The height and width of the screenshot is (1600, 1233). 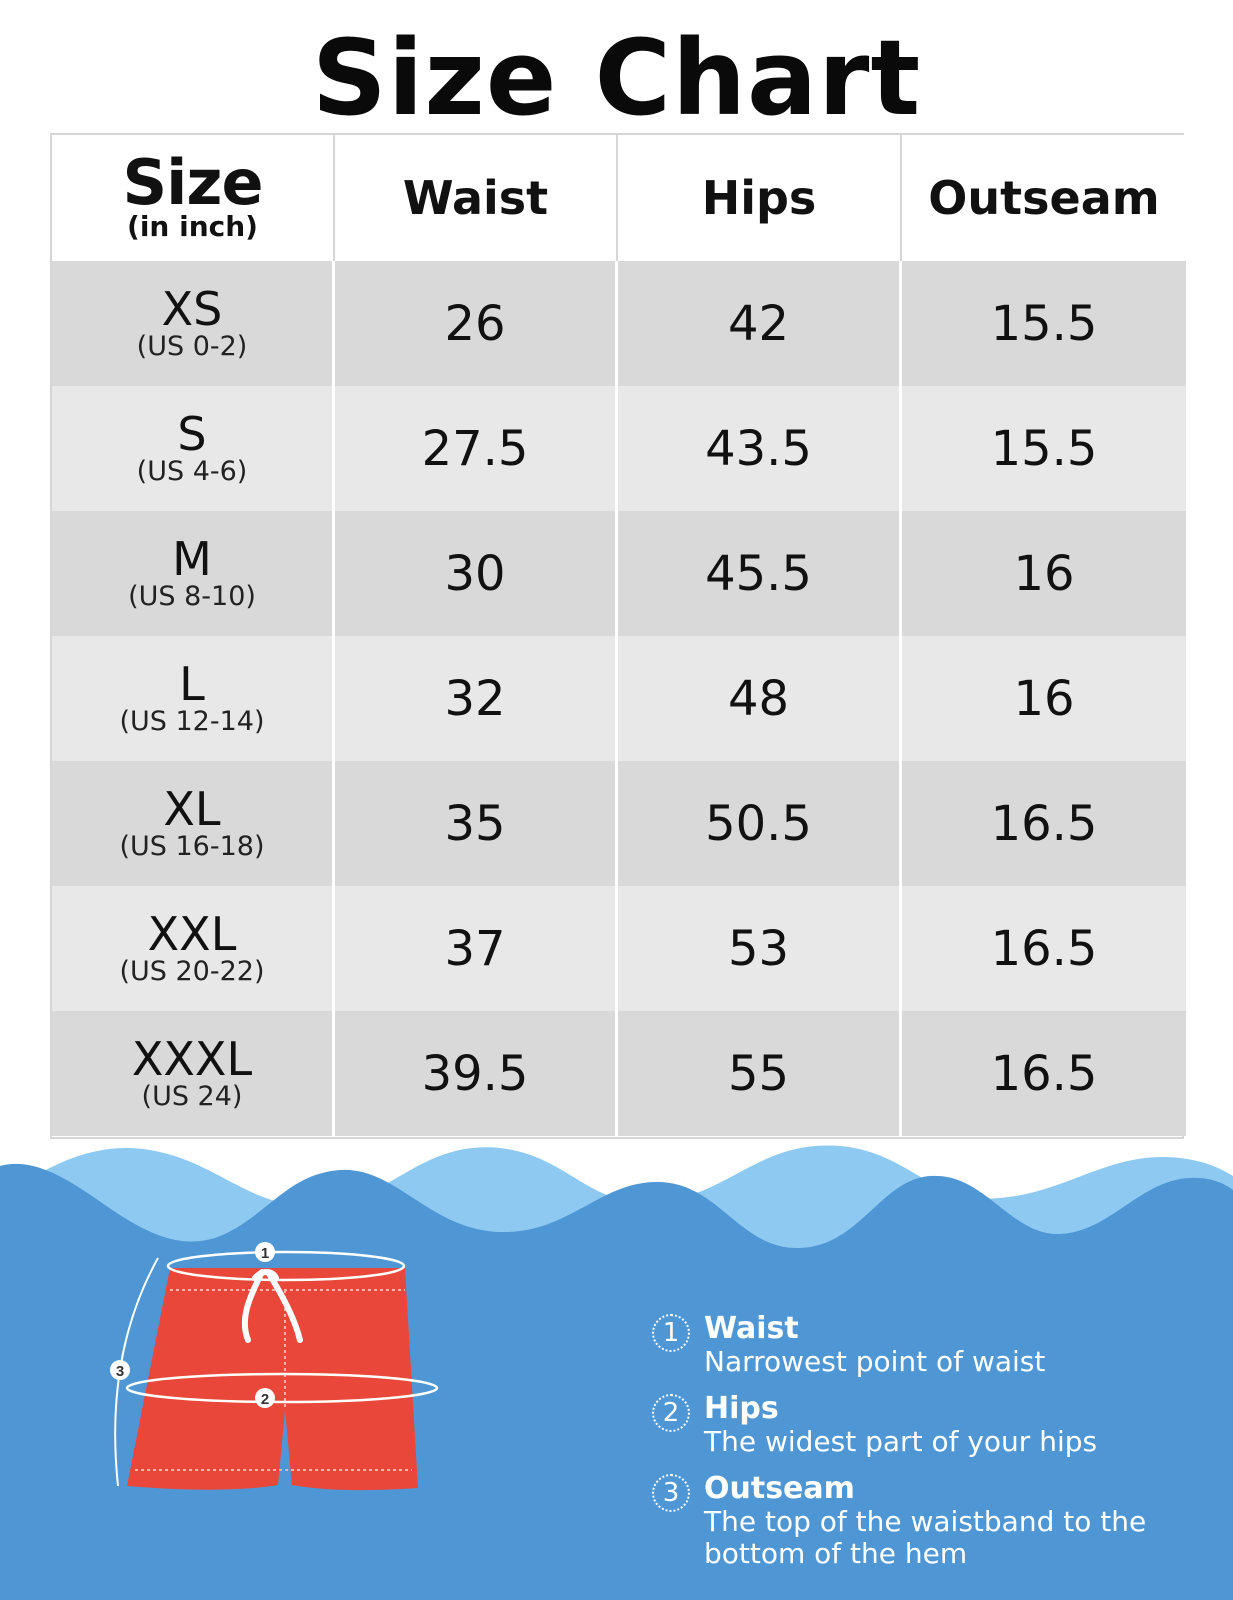 I want to click on header-waist-cell: Waist, so click(x=476, y=198).